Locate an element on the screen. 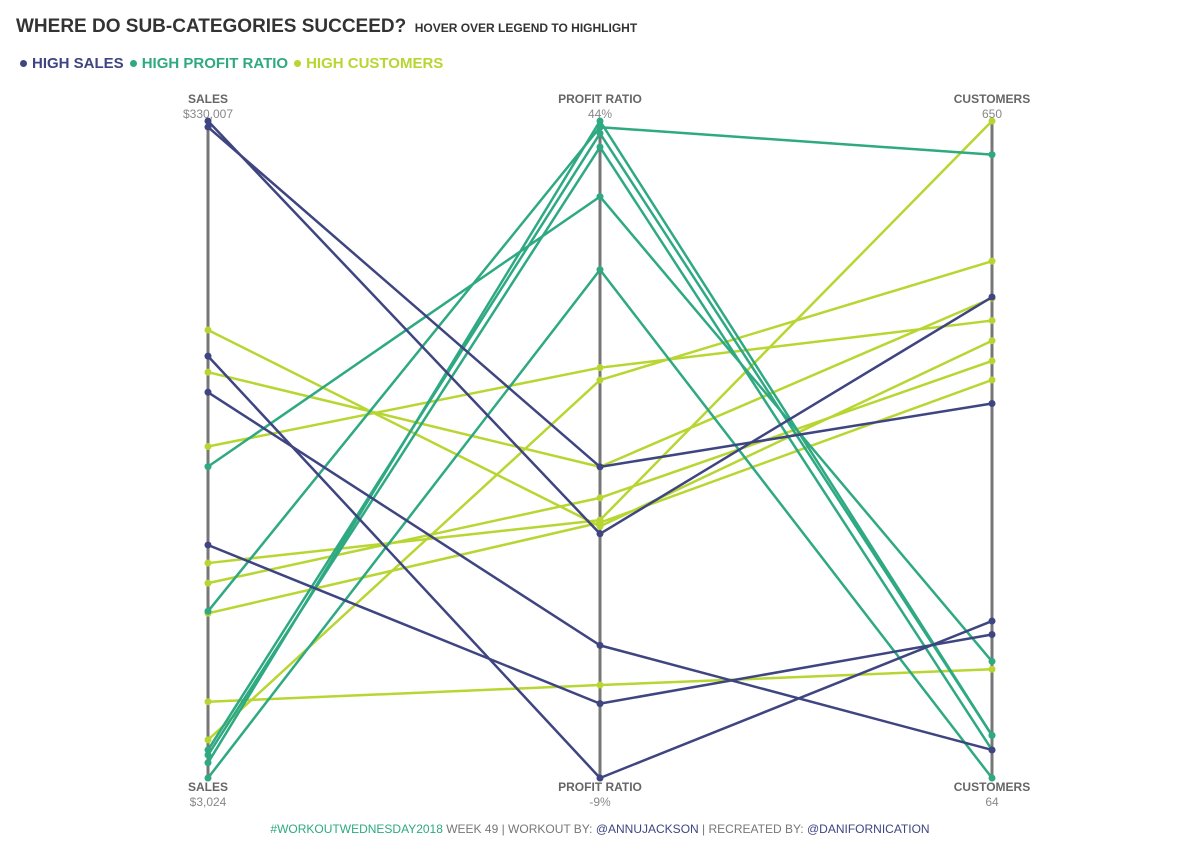  legend-label: HIGH CUSTOMERS is located at coordinates (375, 63).